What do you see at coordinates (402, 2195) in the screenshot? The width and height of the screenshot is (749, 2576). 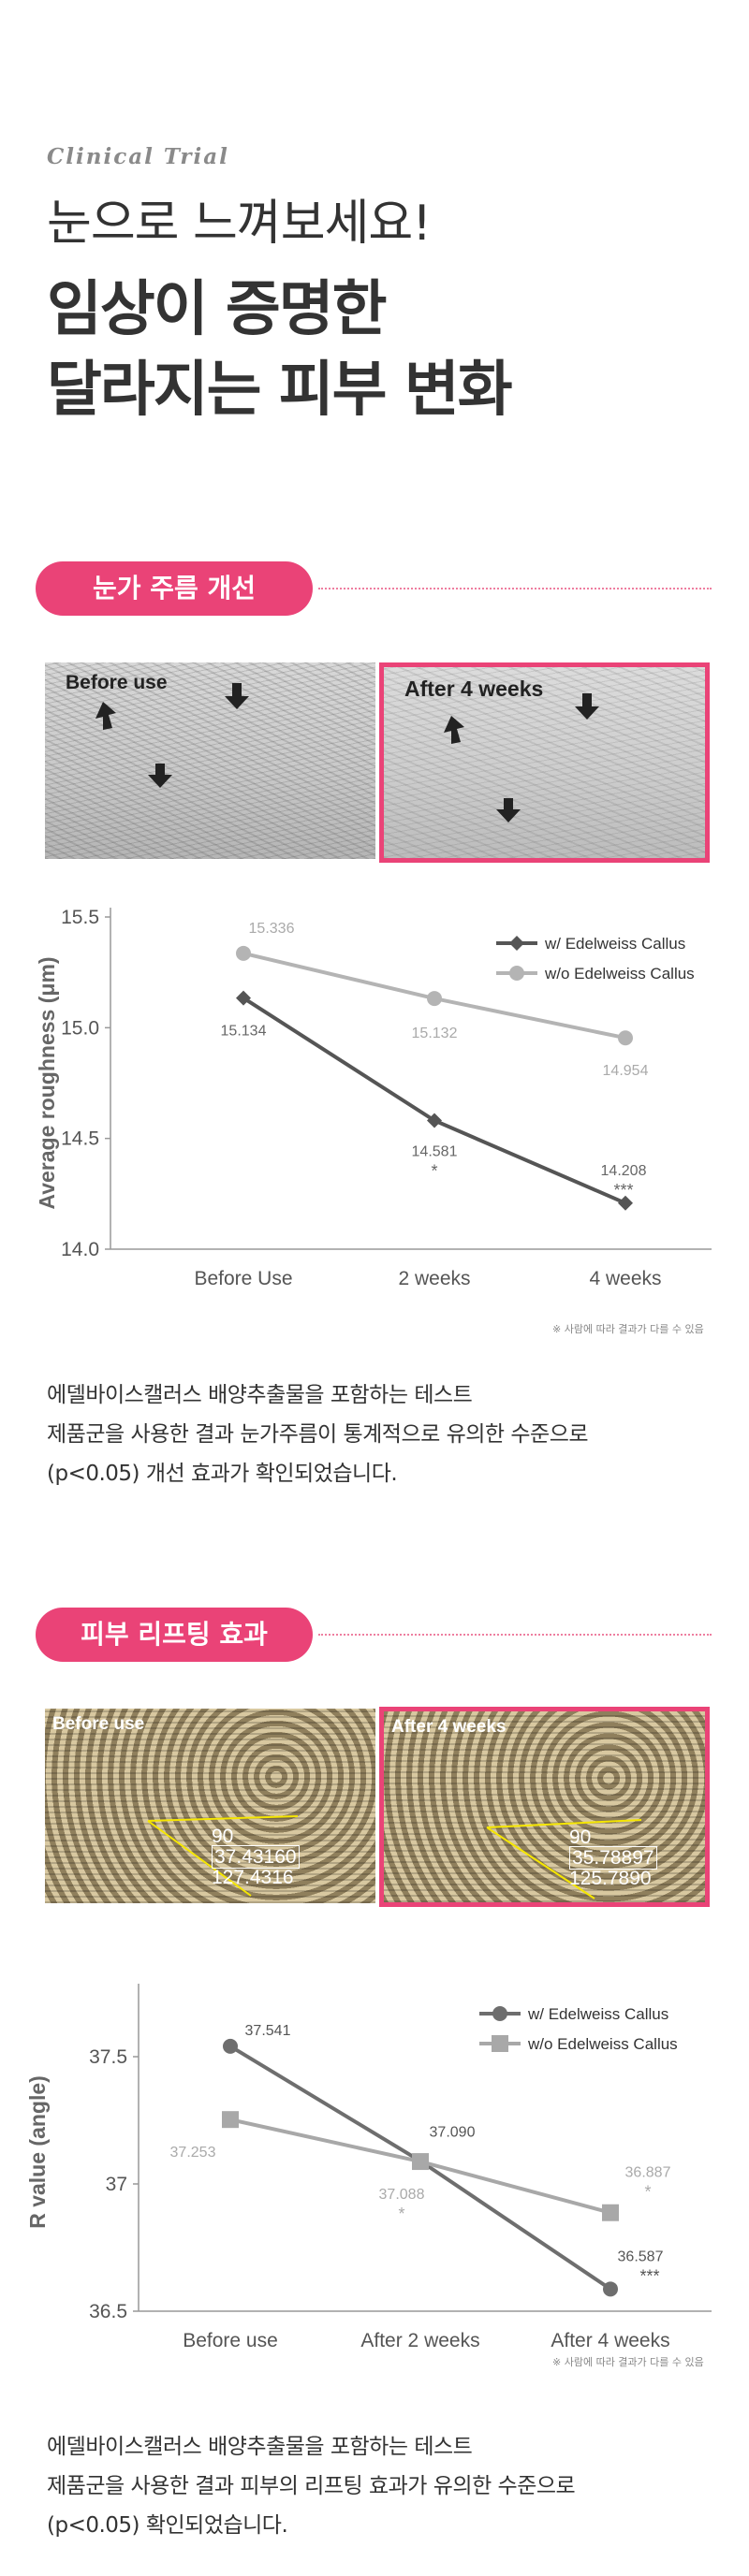 I see `data-label: 37.088` at bounding box center [402, 2195].